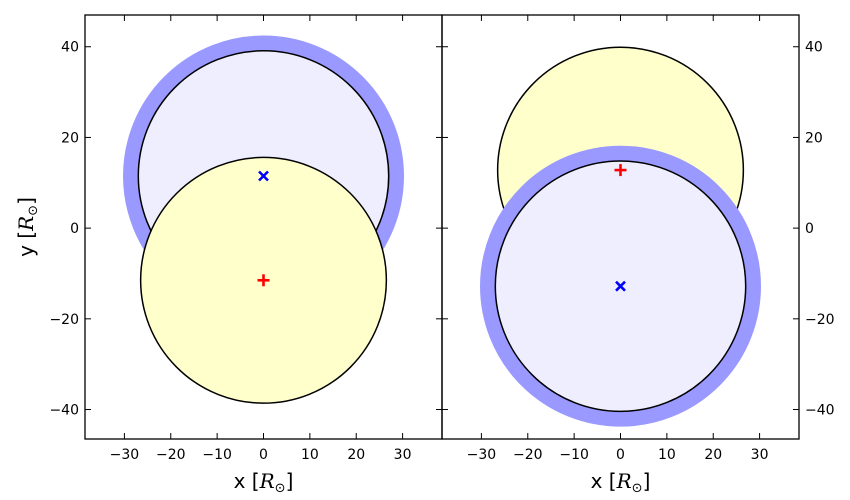 The image size is (850, 500). What do you see at coordinates (27, 227) in the screenshot?
I see `y-axis-label: y [R⊙]` at bounding box center [27, 227].